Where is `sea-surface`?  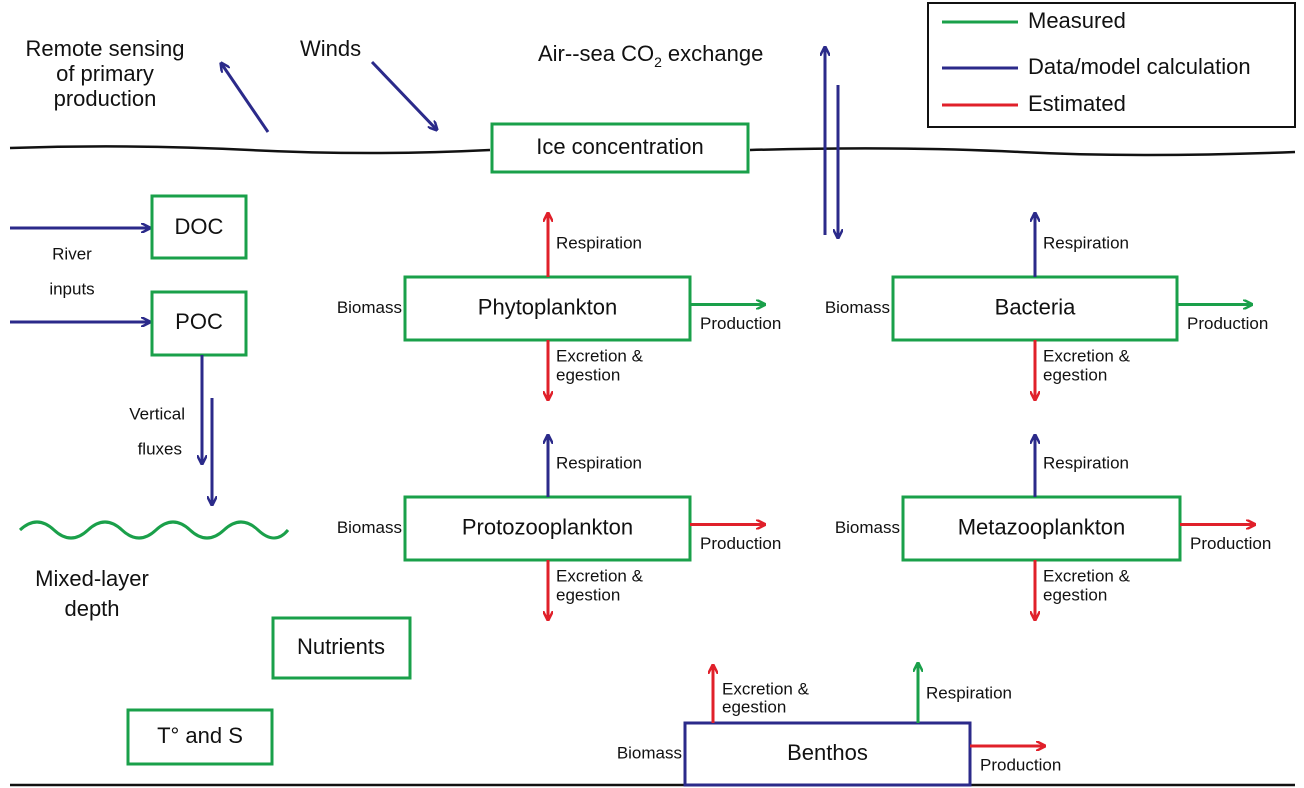 sea-surface is located at coordinates (652, 151).